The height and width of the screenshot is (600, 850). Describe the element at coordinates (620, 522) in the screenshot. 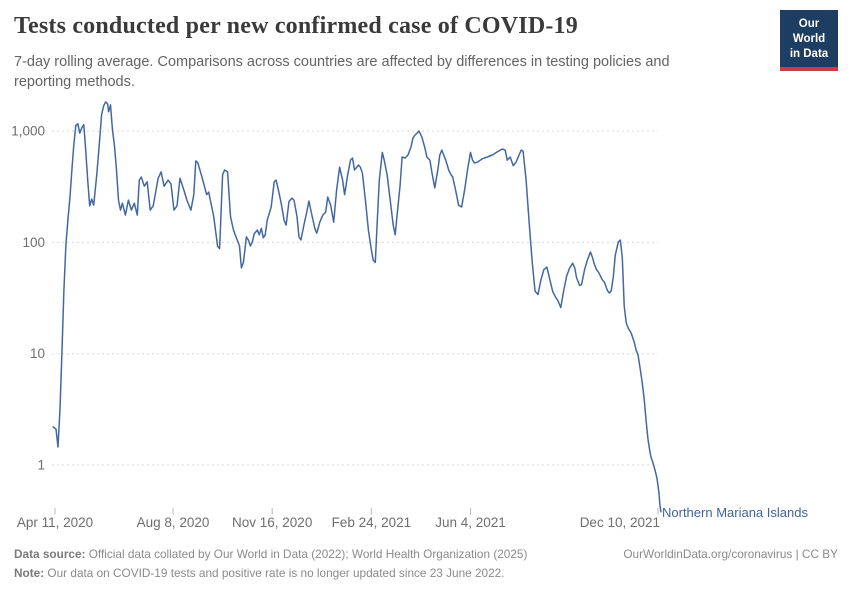

I see `x-tick-label: Dec 10, 2021` at that location.